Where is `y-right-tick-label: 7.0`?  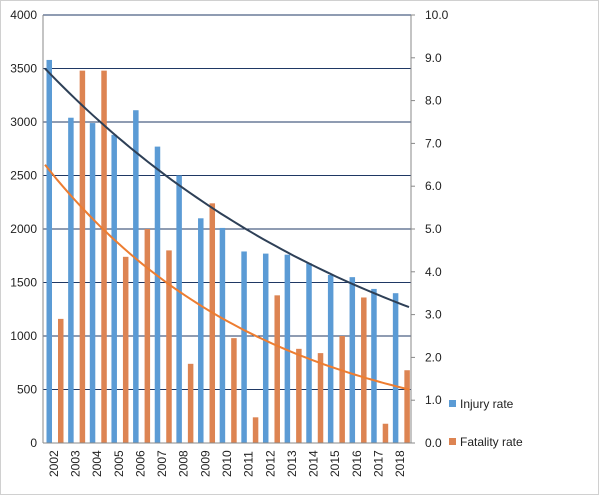 y-right-tick-label: 7.0 is located at coordinates (433, 143).